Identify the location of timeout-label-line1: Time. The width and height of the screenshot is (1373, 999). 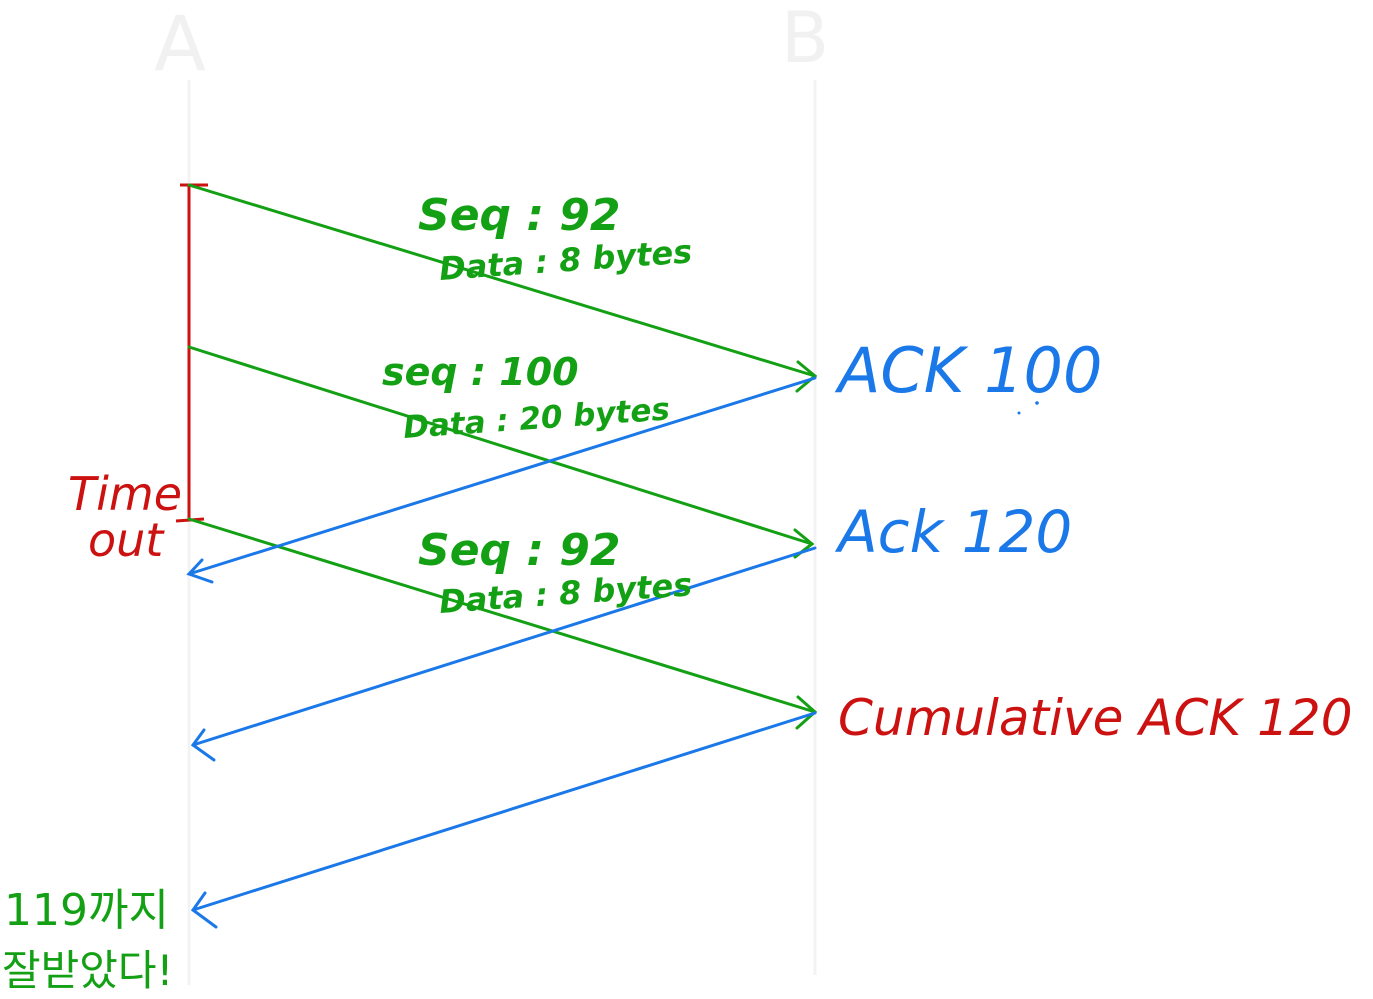
(125, 494).